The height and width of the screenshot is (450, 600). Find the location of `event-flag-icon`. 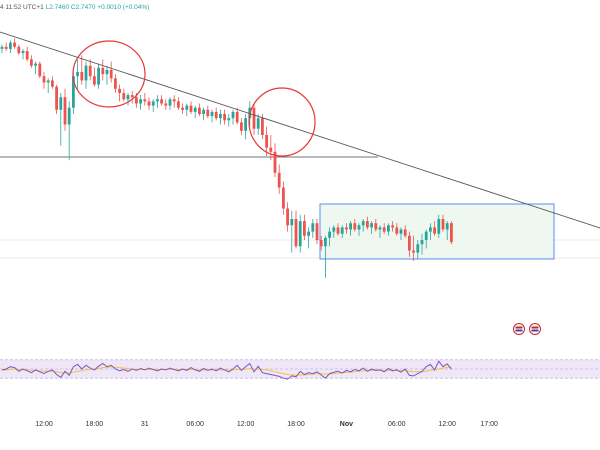

event-flag-icon is located at coordinates (519, 329).